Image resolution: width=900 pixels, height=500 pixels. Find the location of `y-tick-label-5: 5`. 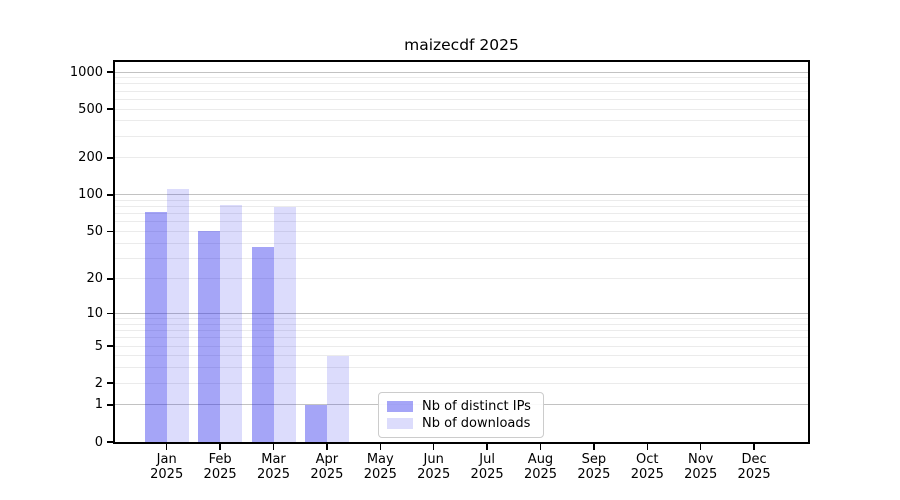

y-tick-label-5: 5 is located at coordinates (98, 346).